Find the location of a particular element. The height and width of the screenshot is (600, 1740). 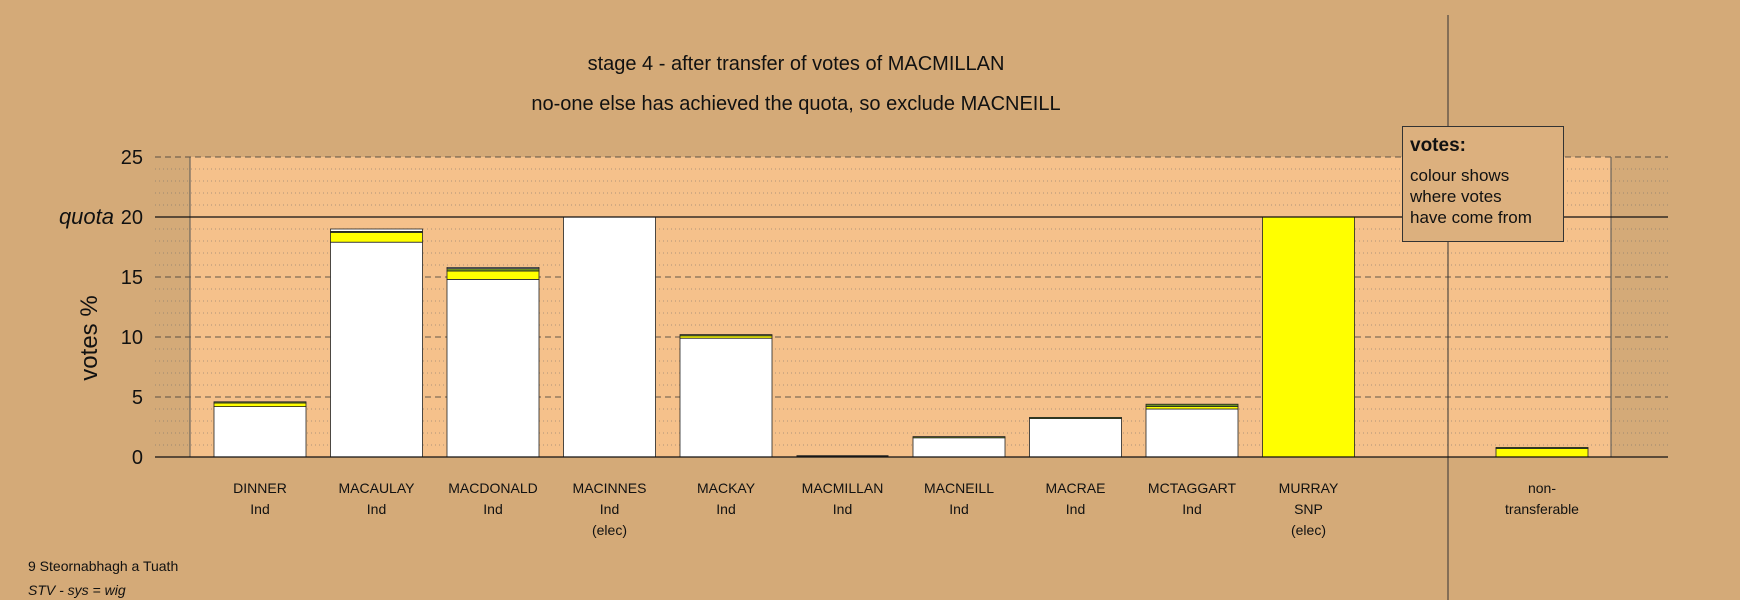

nontransferable-label: non- is located at coordinates (1542, 488).